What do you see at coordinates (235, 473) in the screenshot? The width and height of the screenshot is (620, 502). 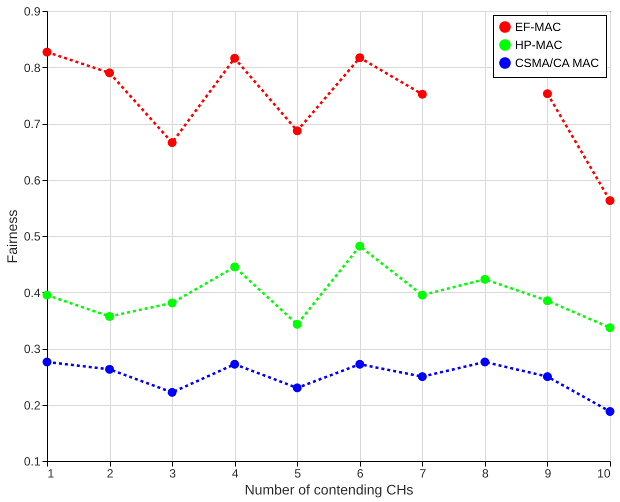 I see `x-tick-label: 4` at bounding box center [235, 473].